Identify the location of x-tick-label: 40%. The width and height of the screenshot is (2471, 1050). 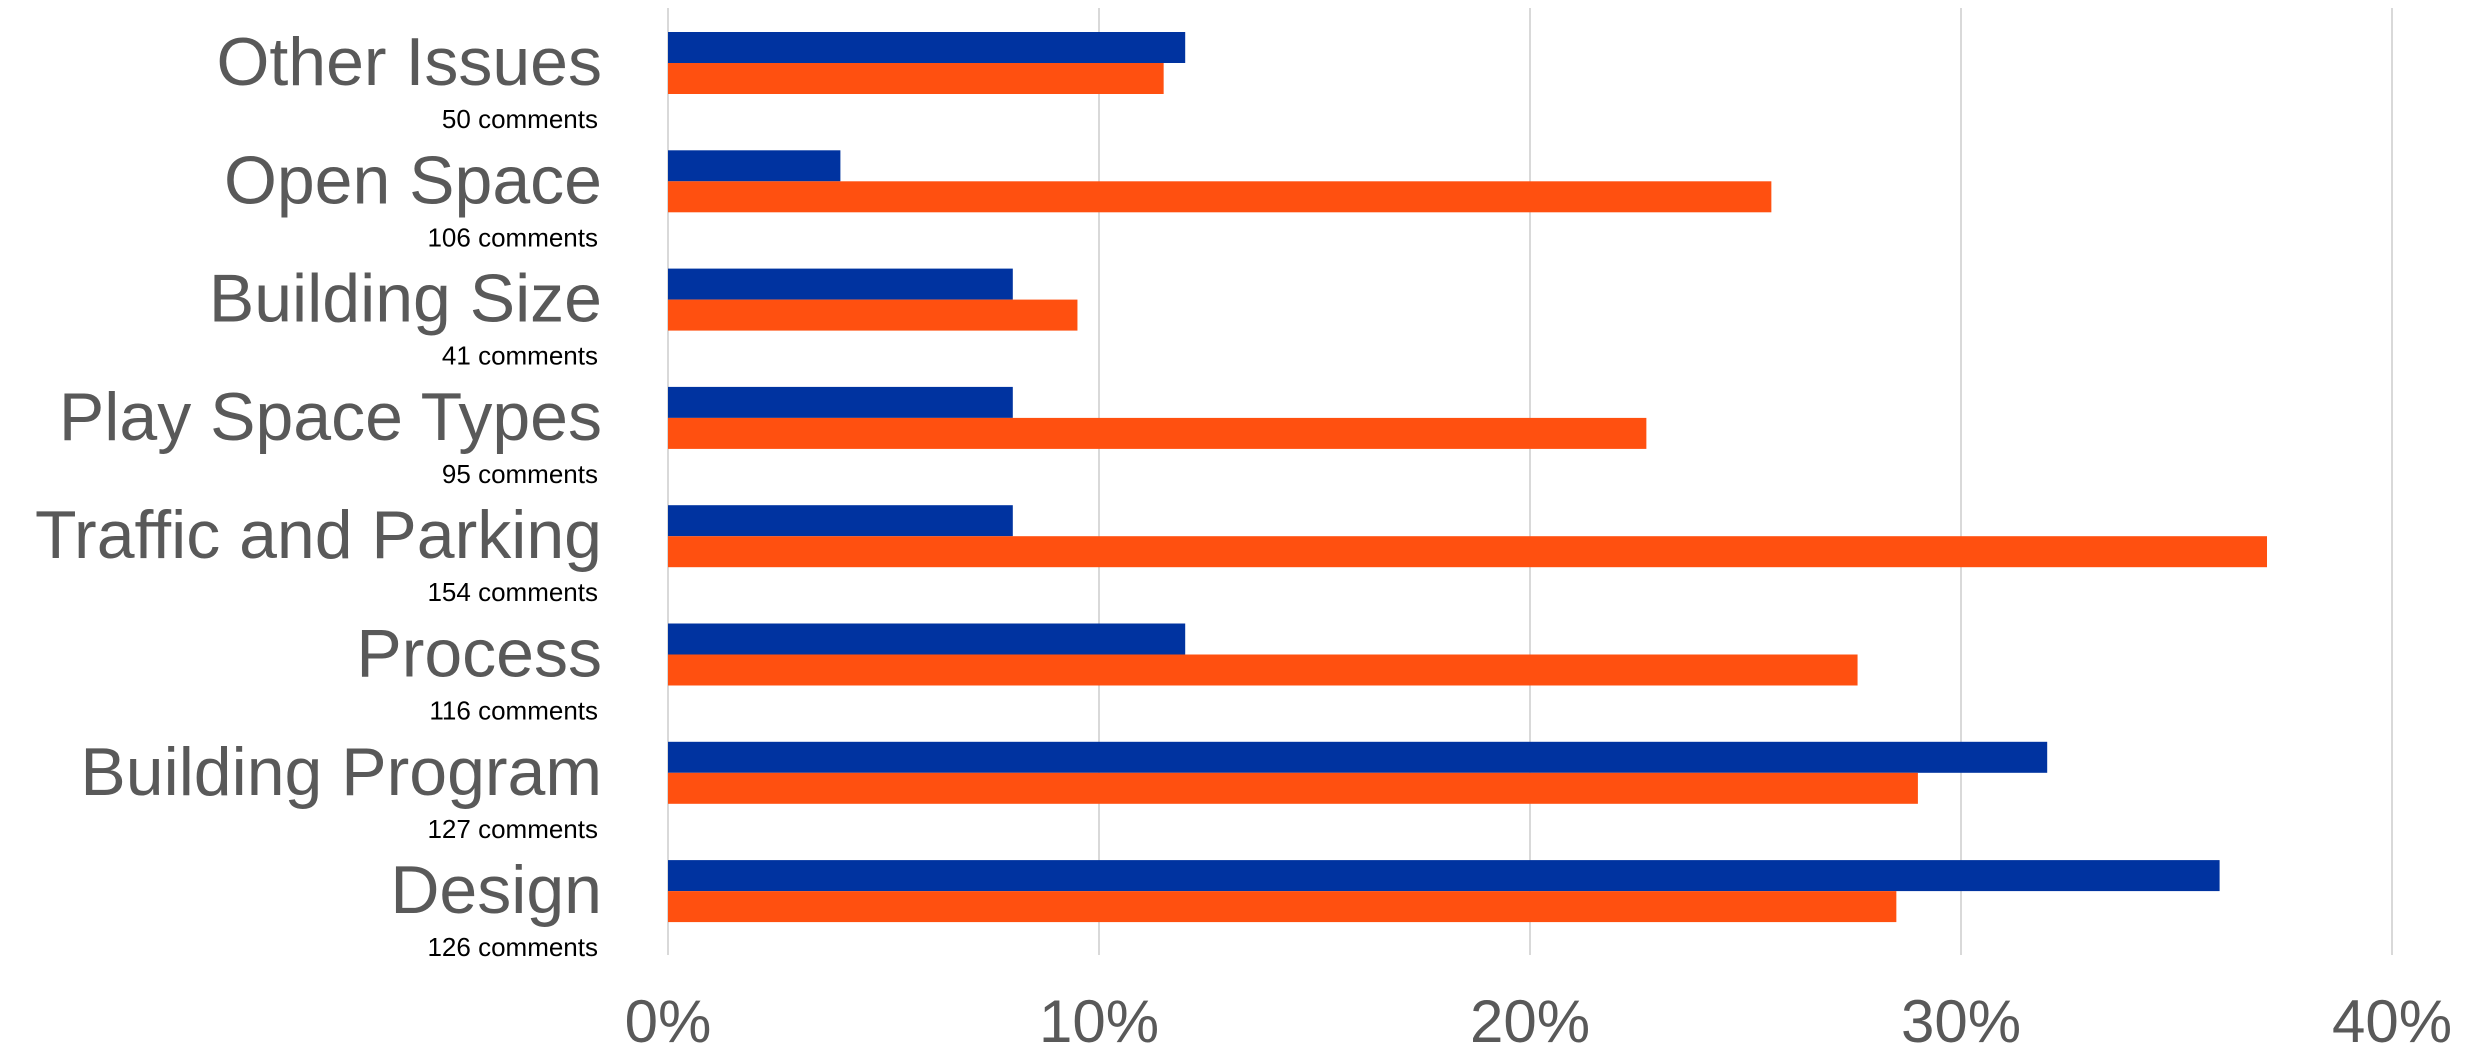
(2392, 1019).